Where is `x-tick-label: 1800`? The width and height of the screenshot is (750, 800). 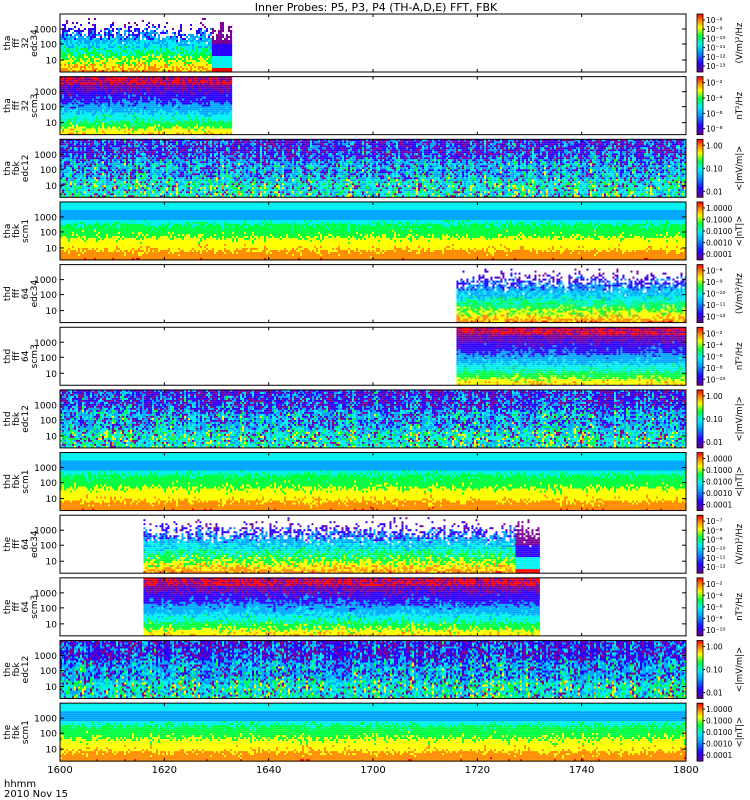
x-tick-label: 1800 is located at coordinates (685, 770).